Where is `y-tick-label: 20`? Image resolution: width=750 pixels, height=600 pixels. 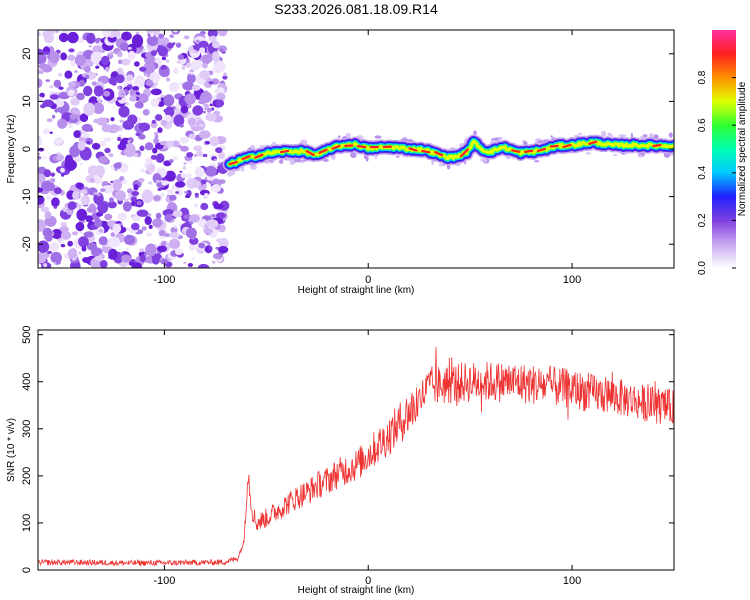
y-tick-label: 20 is located at coordinates (27, 54).